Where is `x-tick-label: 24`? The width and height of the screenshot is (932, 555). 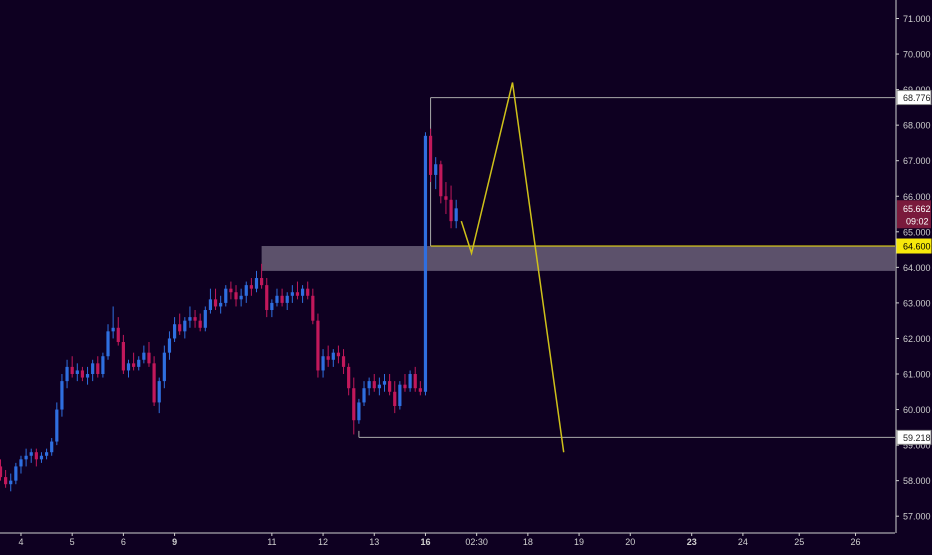 x-tick-label: 24 is located at coordinates (743, 542).